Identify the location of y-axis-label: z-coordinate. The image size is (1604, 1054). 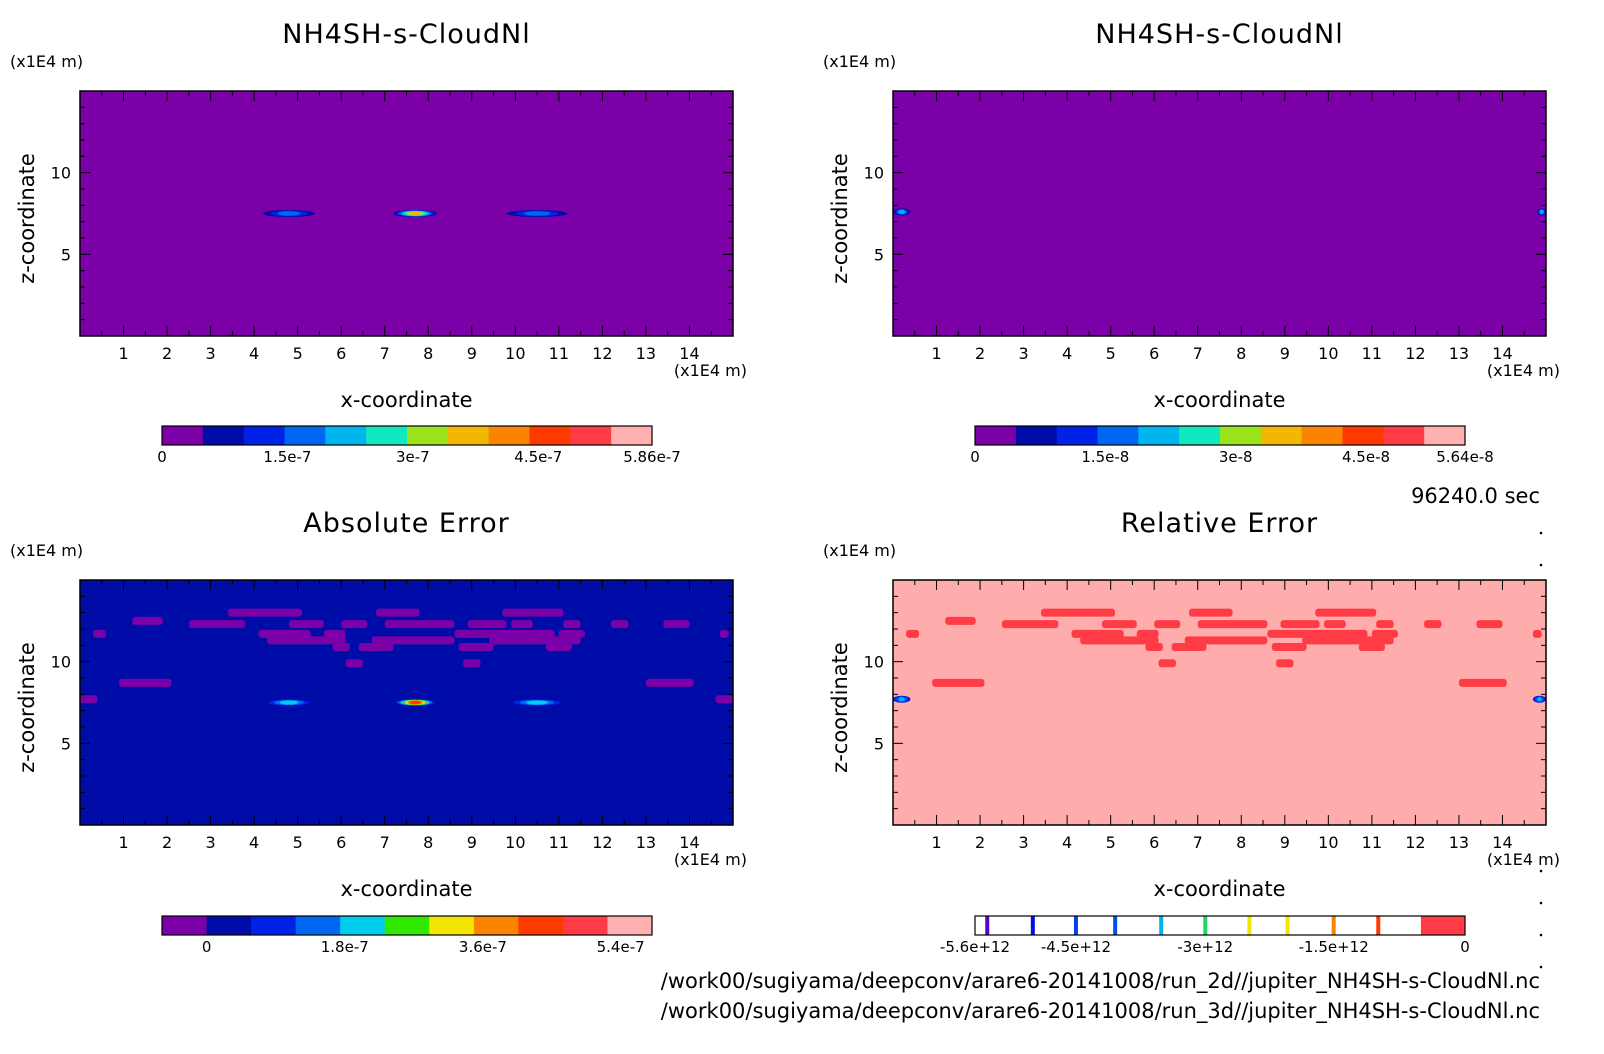
(840, 218).